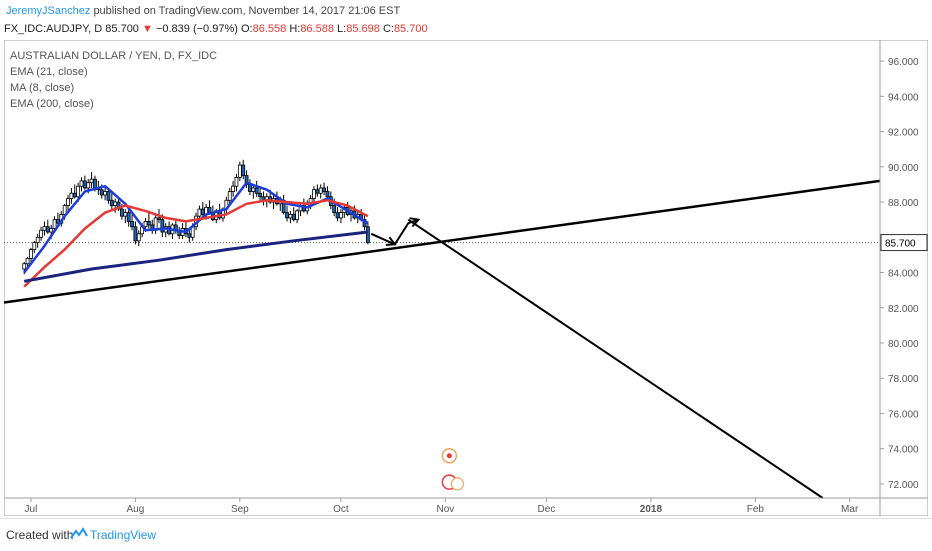 Image resolution: width=932 pixels, height=551 pixels. Describe the element at coordinates (903, 168) in the screenshot. I see `price-tick-label: 90.000` at that location.